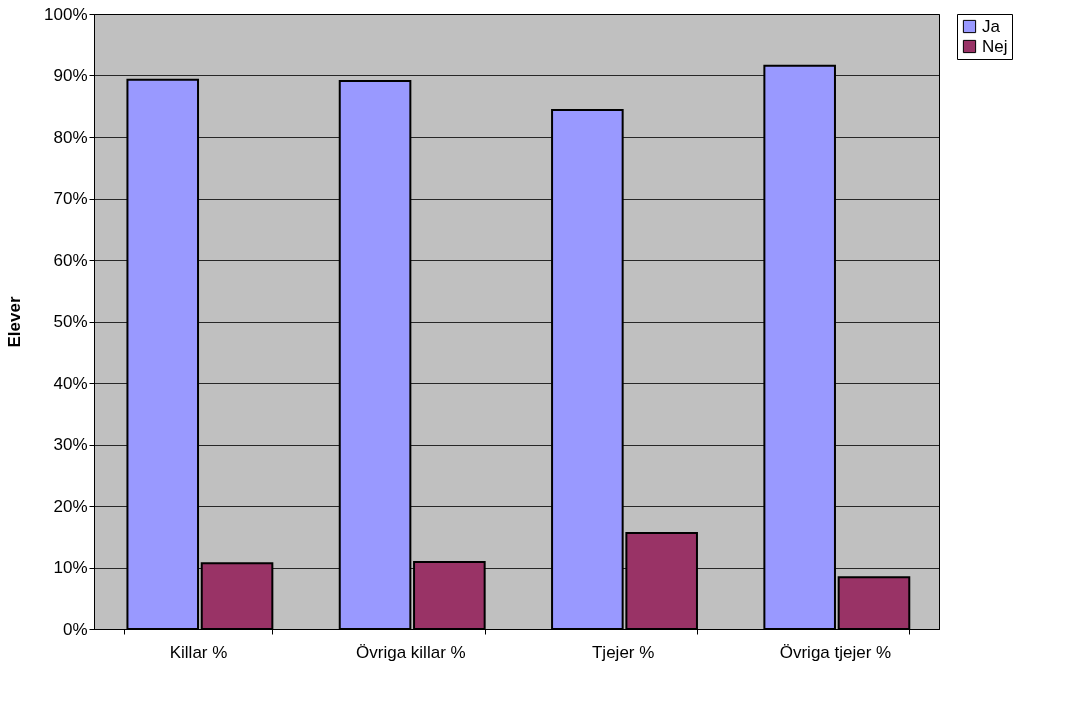 This screenshot has width=1084, height=713. I want to click on y-tick-label: 90%, so click(70, 75).